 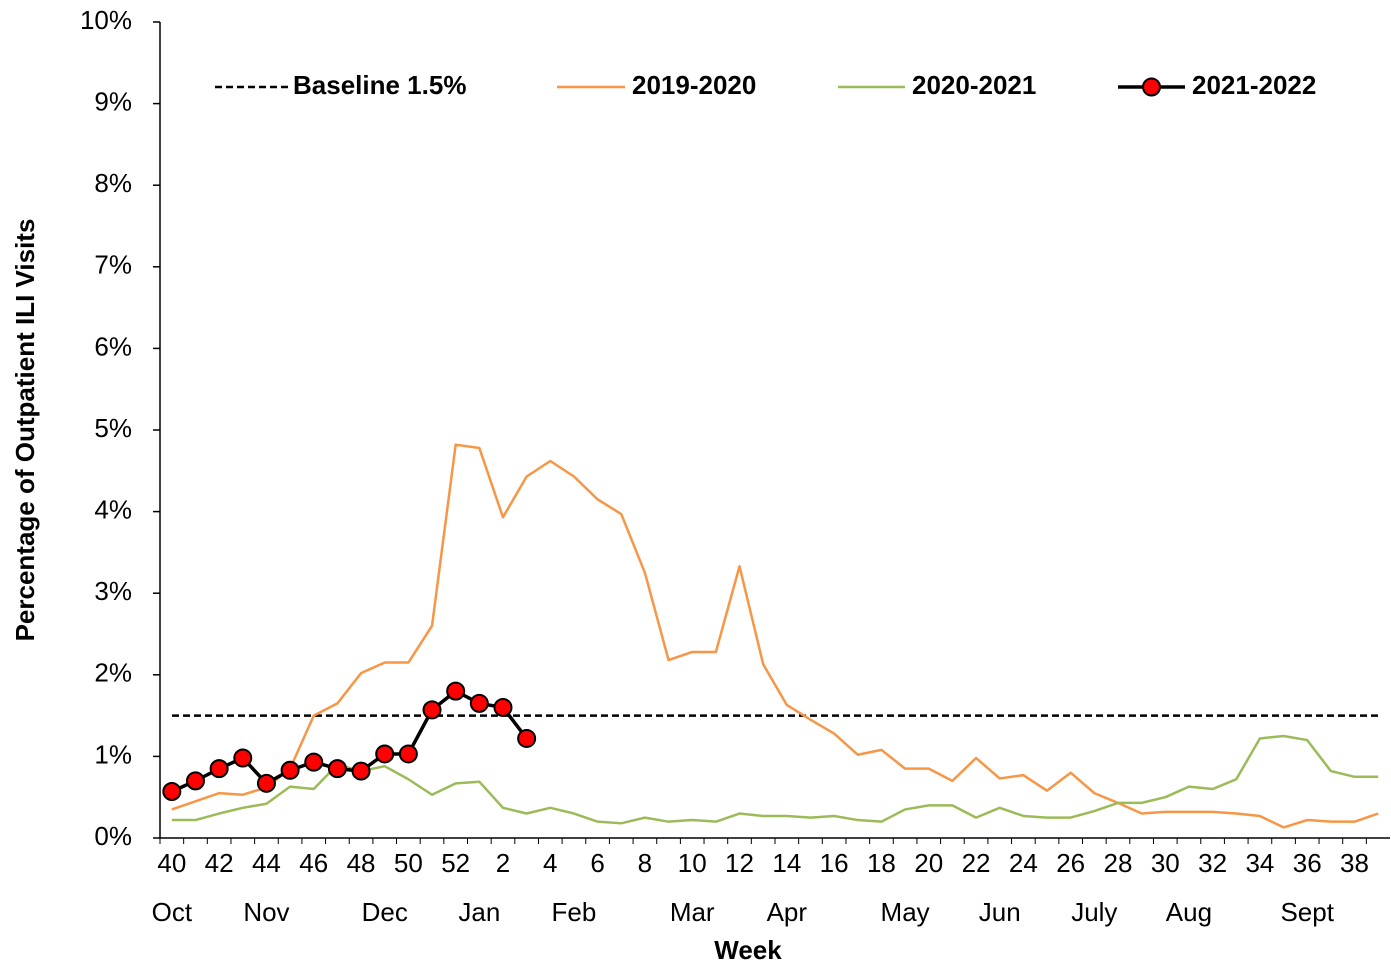 I want to click on y-tick-label: 7%, so click(x=113, y=265).